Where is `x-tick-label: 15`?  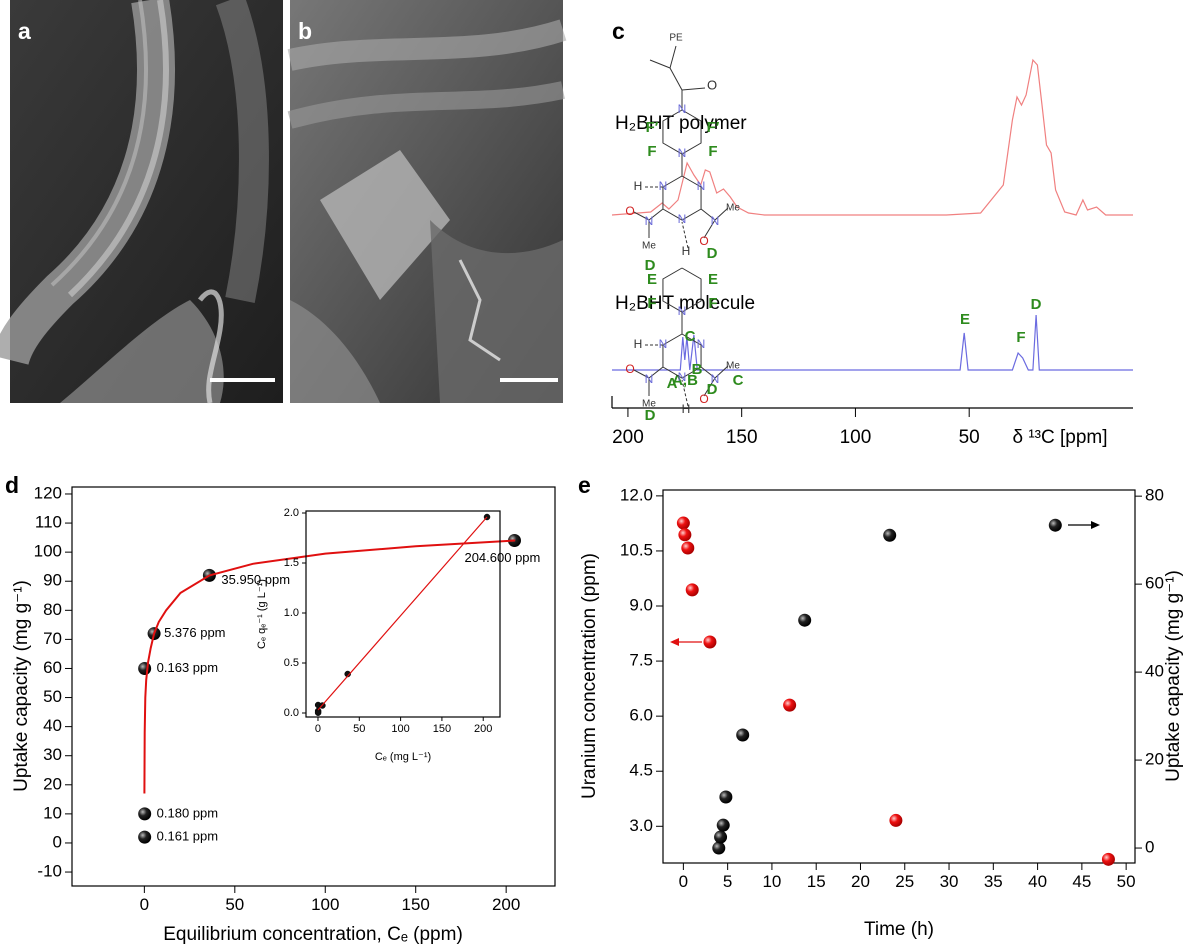
x-tick-label: 15 is located at coordinates (816, 881).